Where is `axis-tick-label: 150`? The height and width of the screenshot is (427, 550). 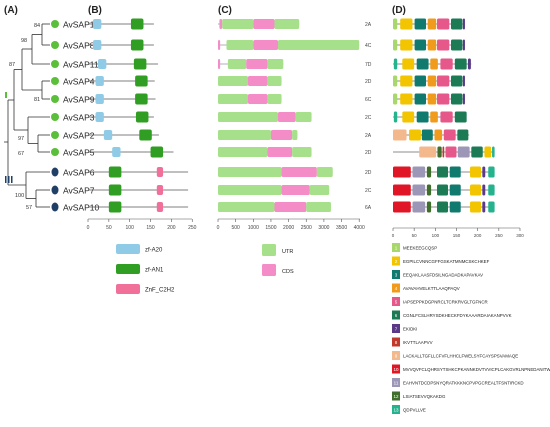
axis-tick-label: 150 is located at coordinates (457, 235).